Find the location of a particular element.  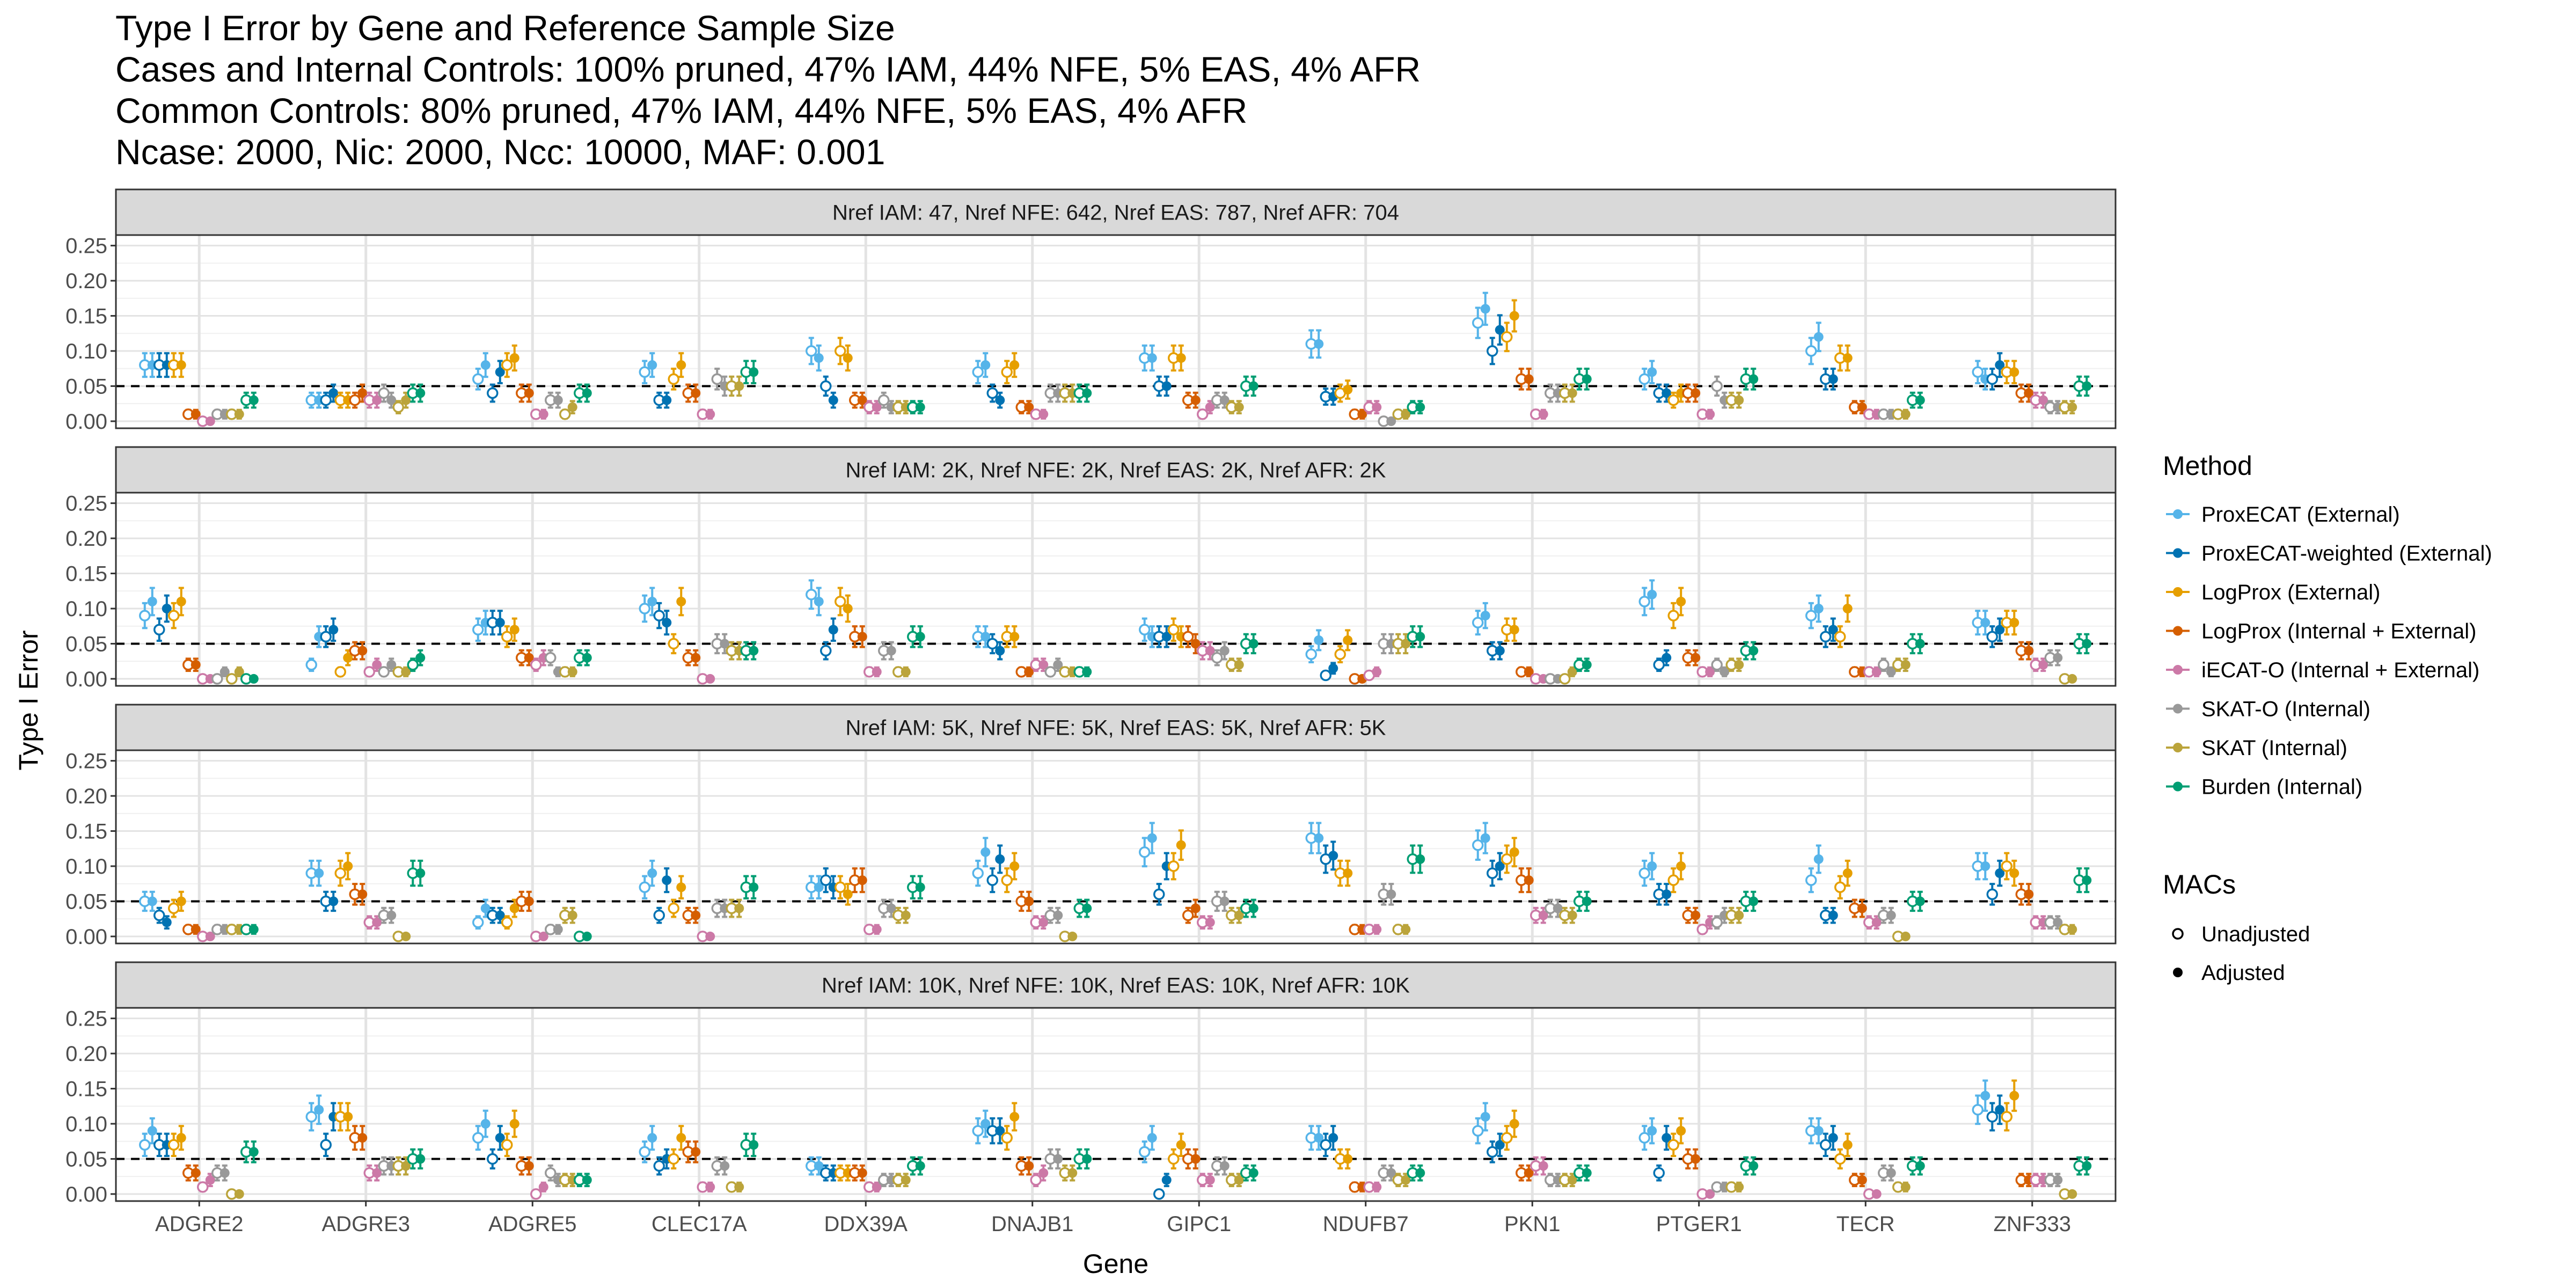

y-tick-label: 0.15 is located at coordinates (86, 832).